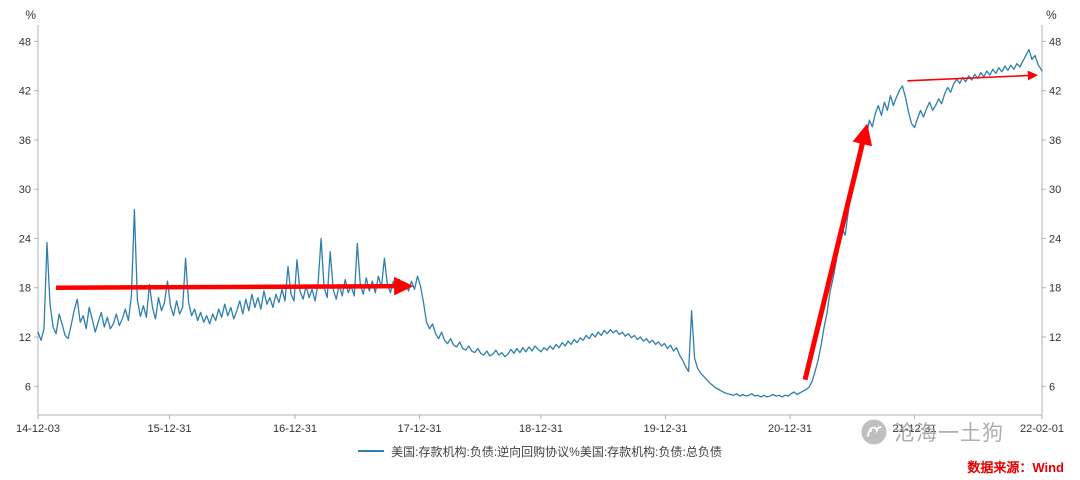 This screenshot has width=1080, height=480. Describe the element at coordinates (1015, 467) in the screenshot. I see `data-source-label: 数据来源：Wind` at that location.